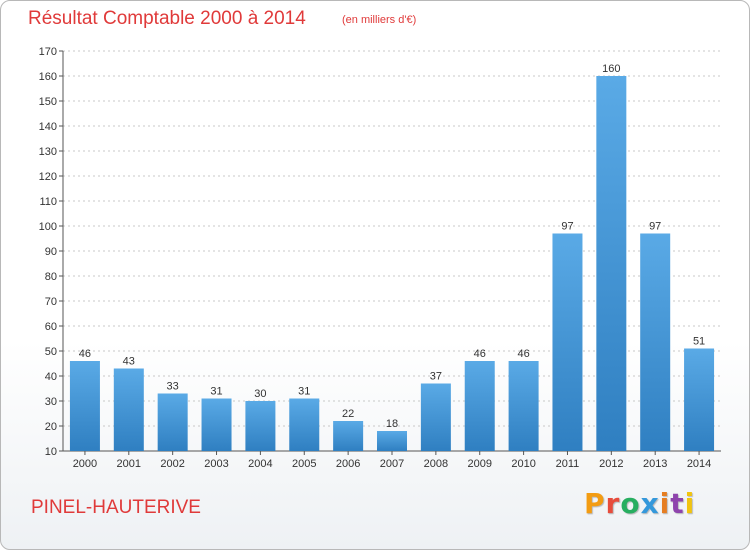  I want to click on bar-value-label: 18, so click(392, 424).